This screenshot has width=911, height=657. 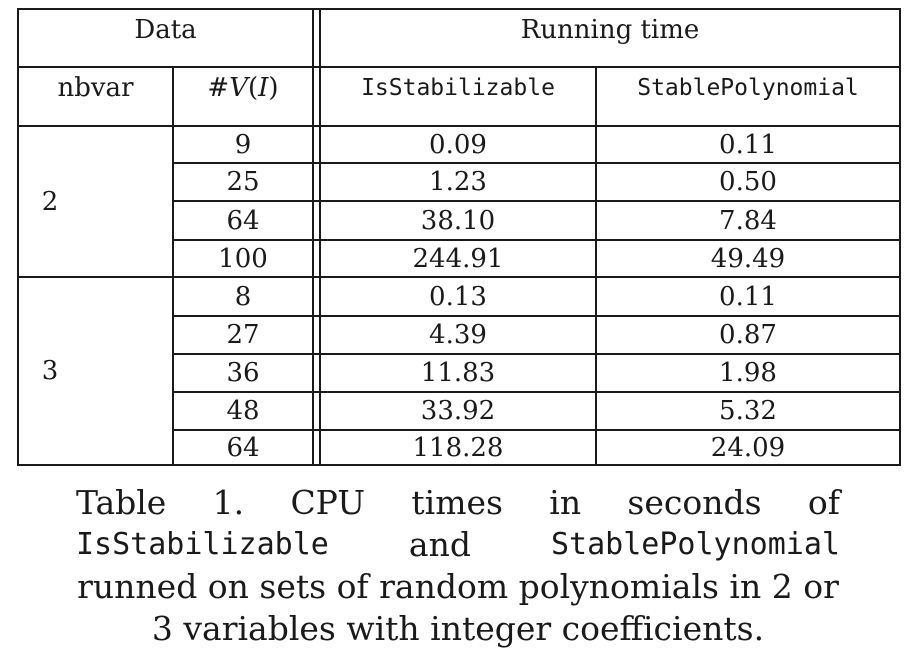 What do you see at coordinates (694, 502) in the screenshot?
I see `caption-word: seconds` at bounding box center [694, 502].